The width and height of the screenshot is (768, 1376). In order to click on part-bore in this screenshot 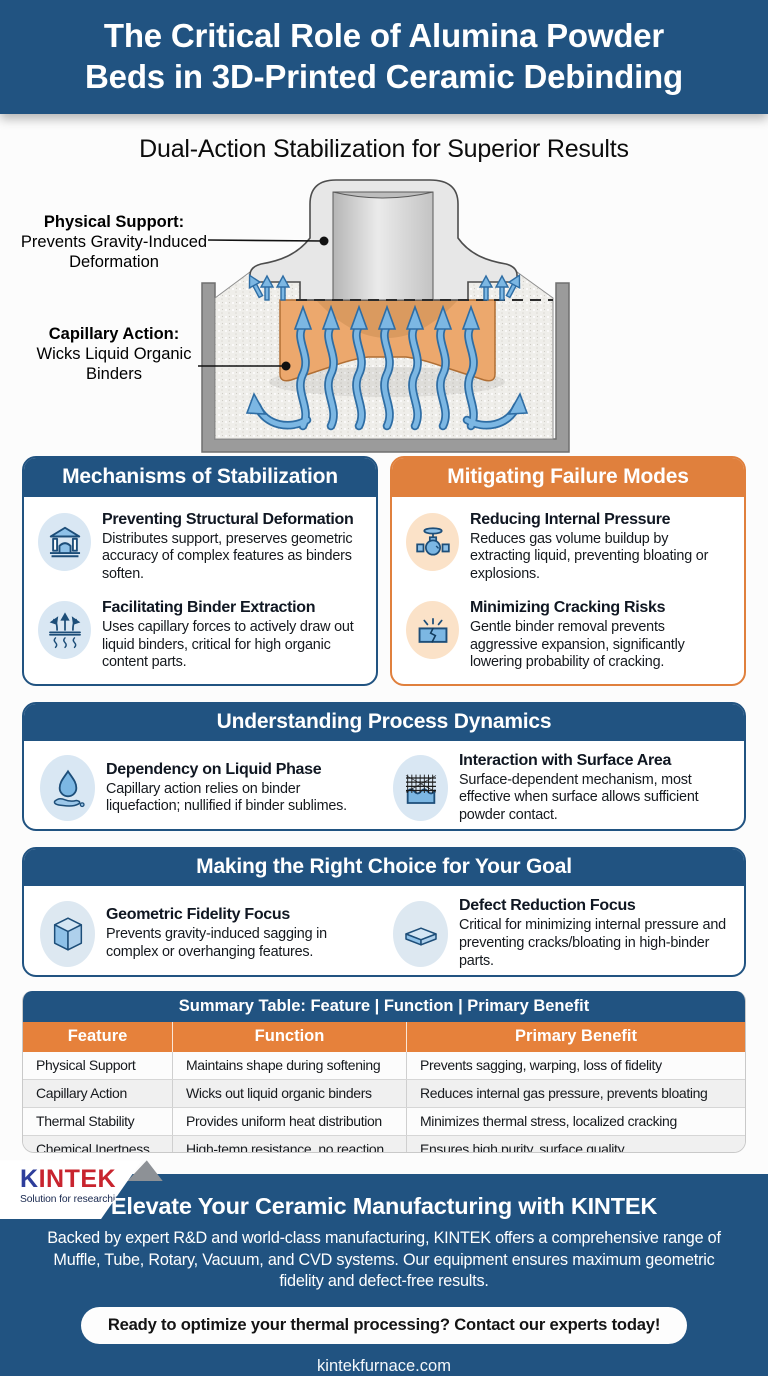, I will do `click(383, 246)`.